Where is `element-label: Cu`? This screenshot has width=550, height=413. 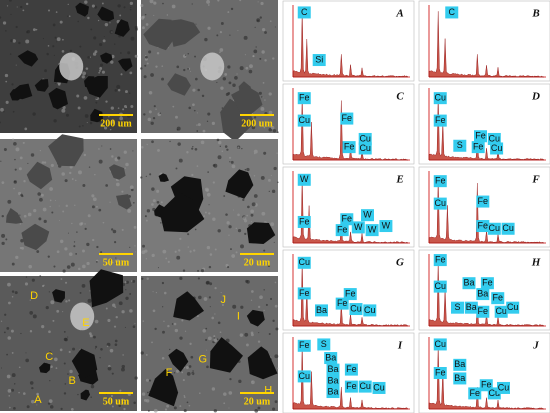 element-label: Cu is located at coordinates (508, 228).